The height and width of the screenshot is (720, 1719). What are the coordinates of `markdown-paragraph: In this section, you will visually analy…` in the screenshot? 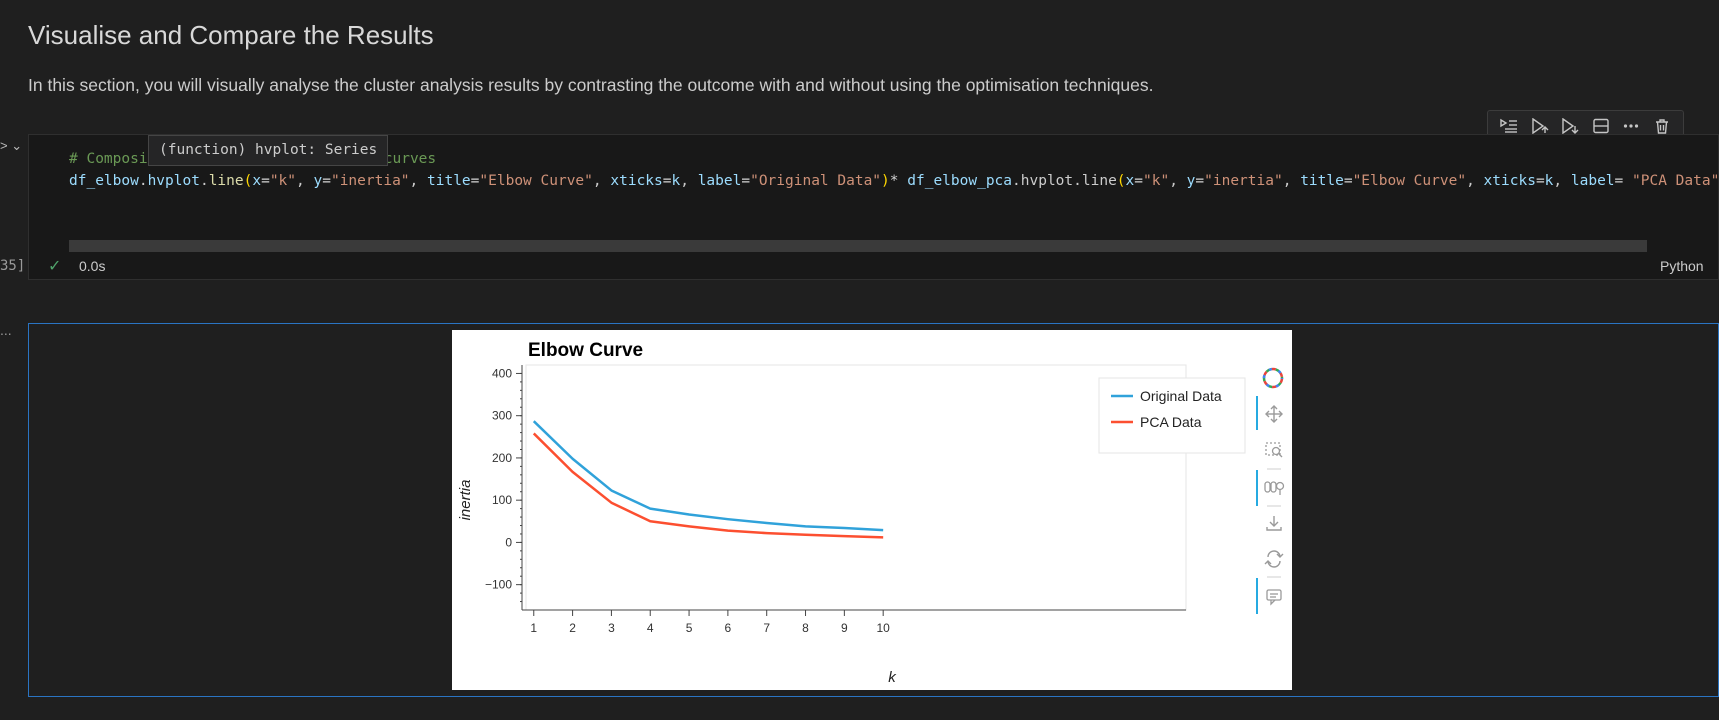 It's located at (591, 85).